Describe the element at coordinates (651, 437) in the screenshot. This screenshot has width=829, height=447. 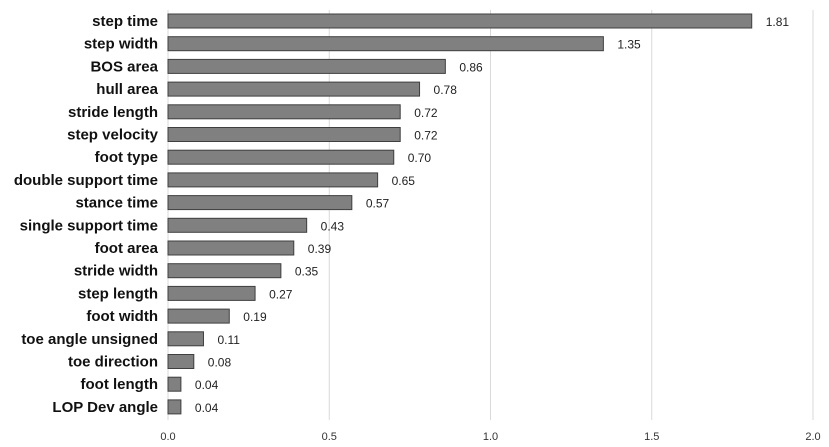
I see `x-tick-label: 1.5` at that location.